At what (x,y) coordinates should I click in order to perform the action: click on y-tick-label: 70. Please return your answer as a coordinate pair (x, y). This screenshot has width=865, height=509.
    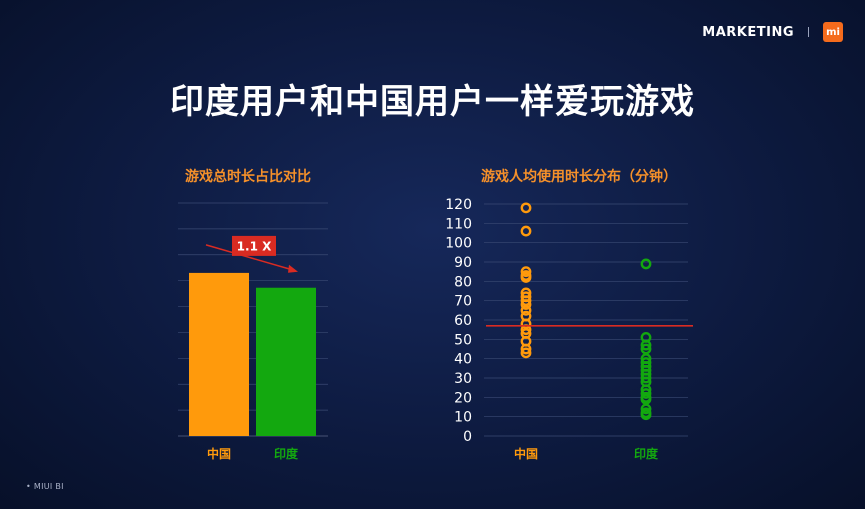
    Looking at the image, I should click on (463, 302).